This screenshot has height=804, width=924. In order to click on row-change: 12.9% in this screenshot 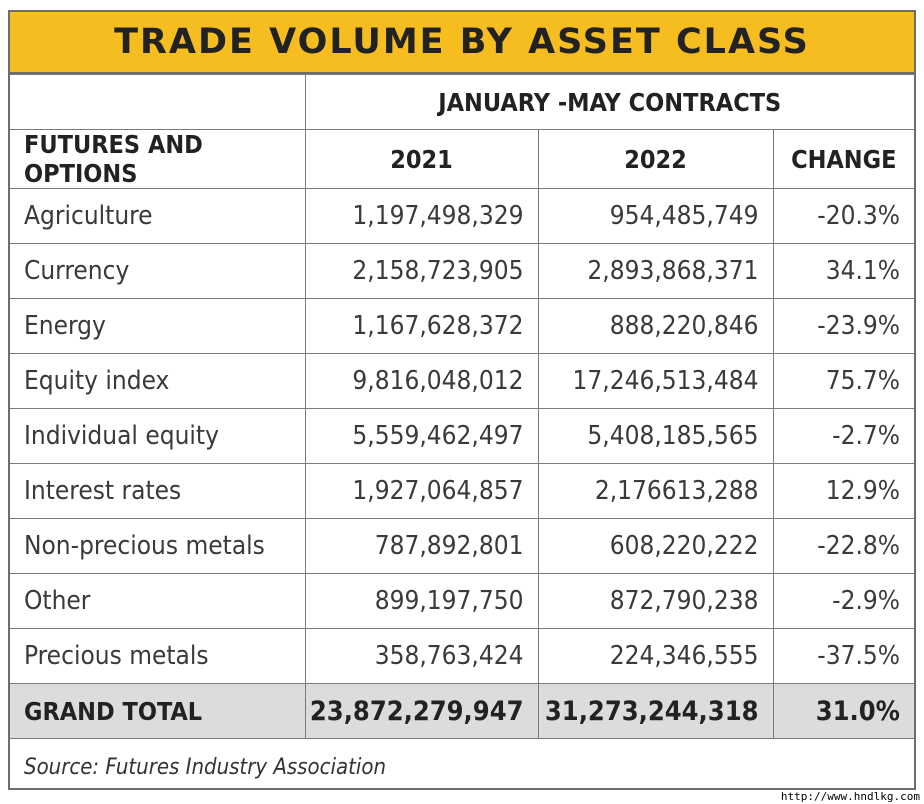, I will do `click(843, 491)`.